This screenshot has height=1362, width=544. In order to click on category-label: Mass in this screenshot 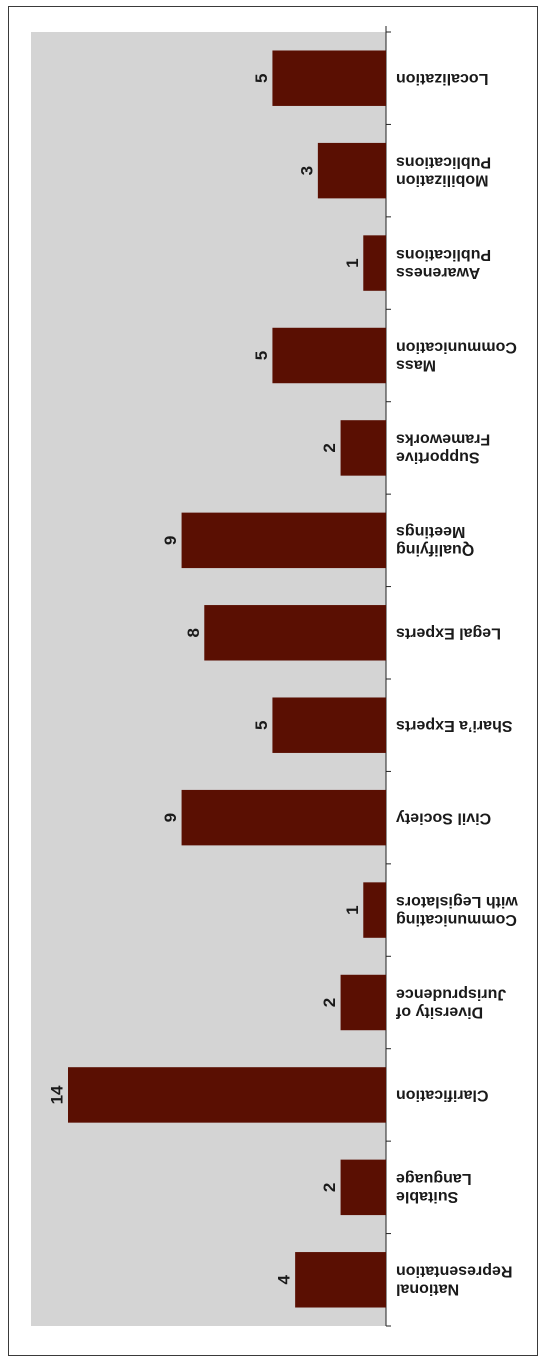, I will do `click(416, 364)`.